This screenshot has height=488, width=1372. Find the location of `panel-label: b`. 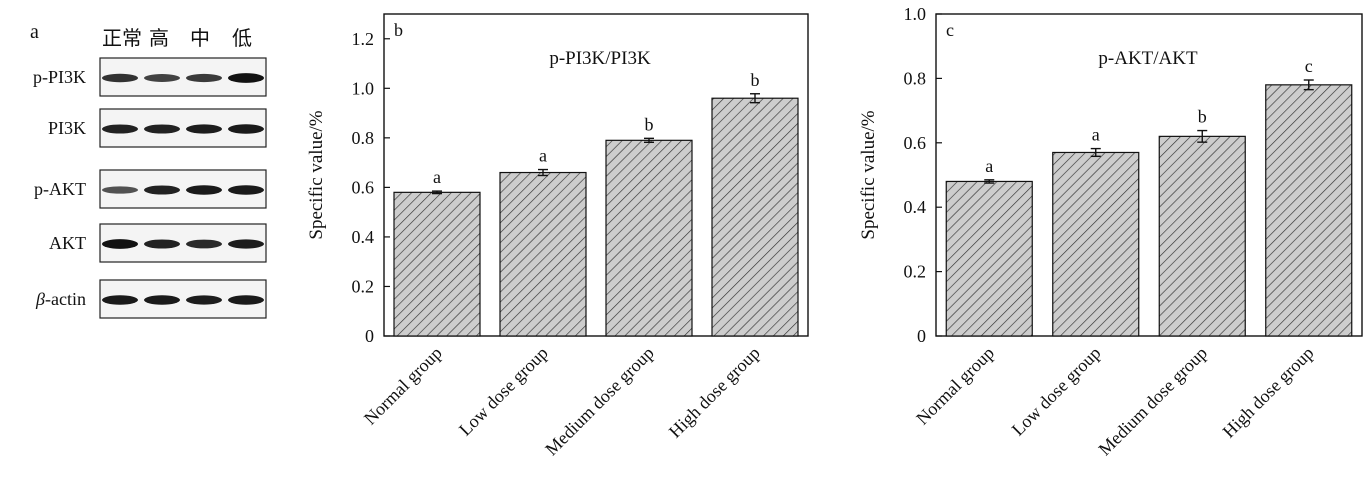

panel-label: b is located at coordinates (398, 30).